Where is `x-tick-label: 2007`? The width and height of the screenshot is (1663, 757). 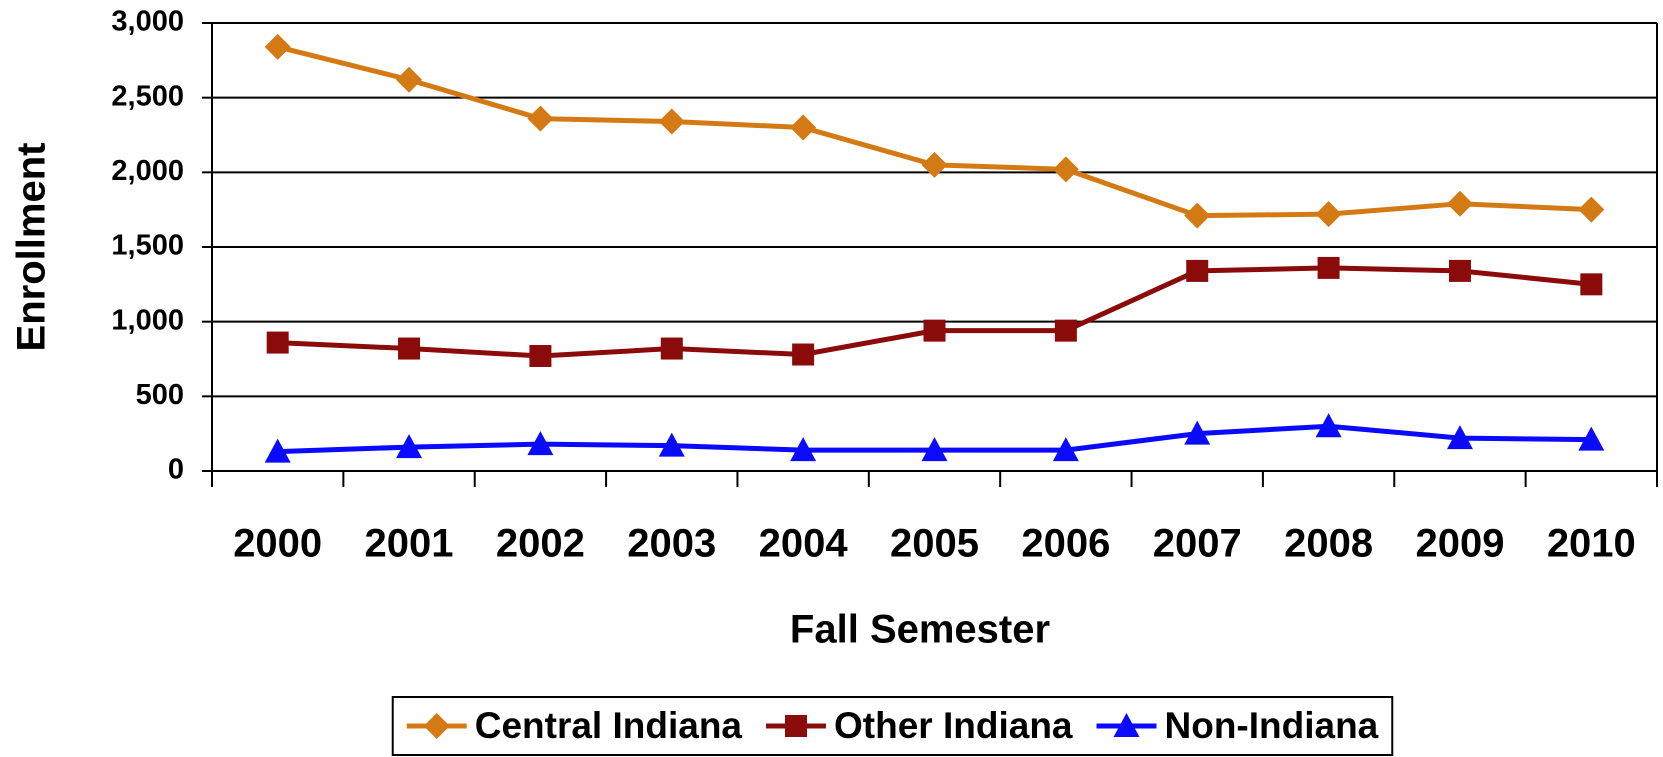
x-tick-label: 2007 is located at coordinates (1197, 544).